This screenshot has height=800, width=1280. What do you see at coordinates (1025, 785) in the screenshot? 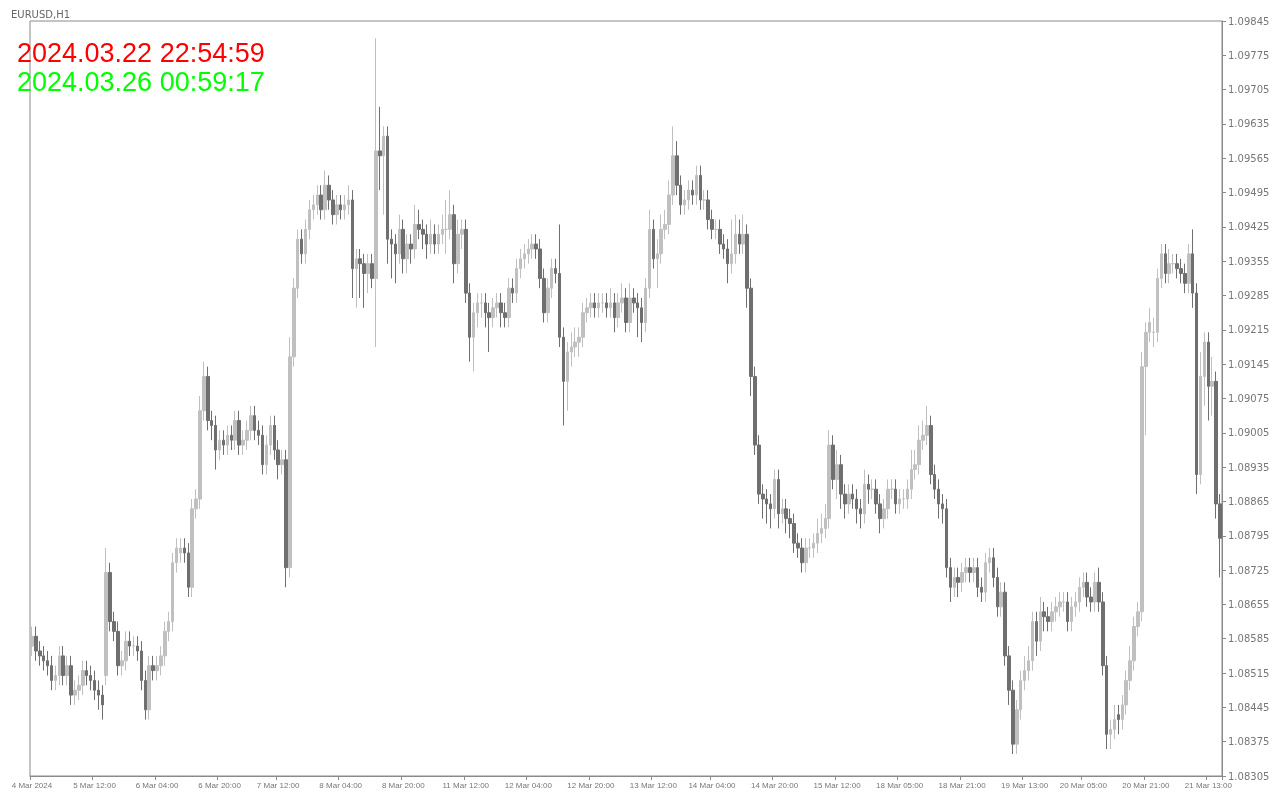
I see `x-tick-label: 19 Mar 13:00` at bounding box center [1025, 785].